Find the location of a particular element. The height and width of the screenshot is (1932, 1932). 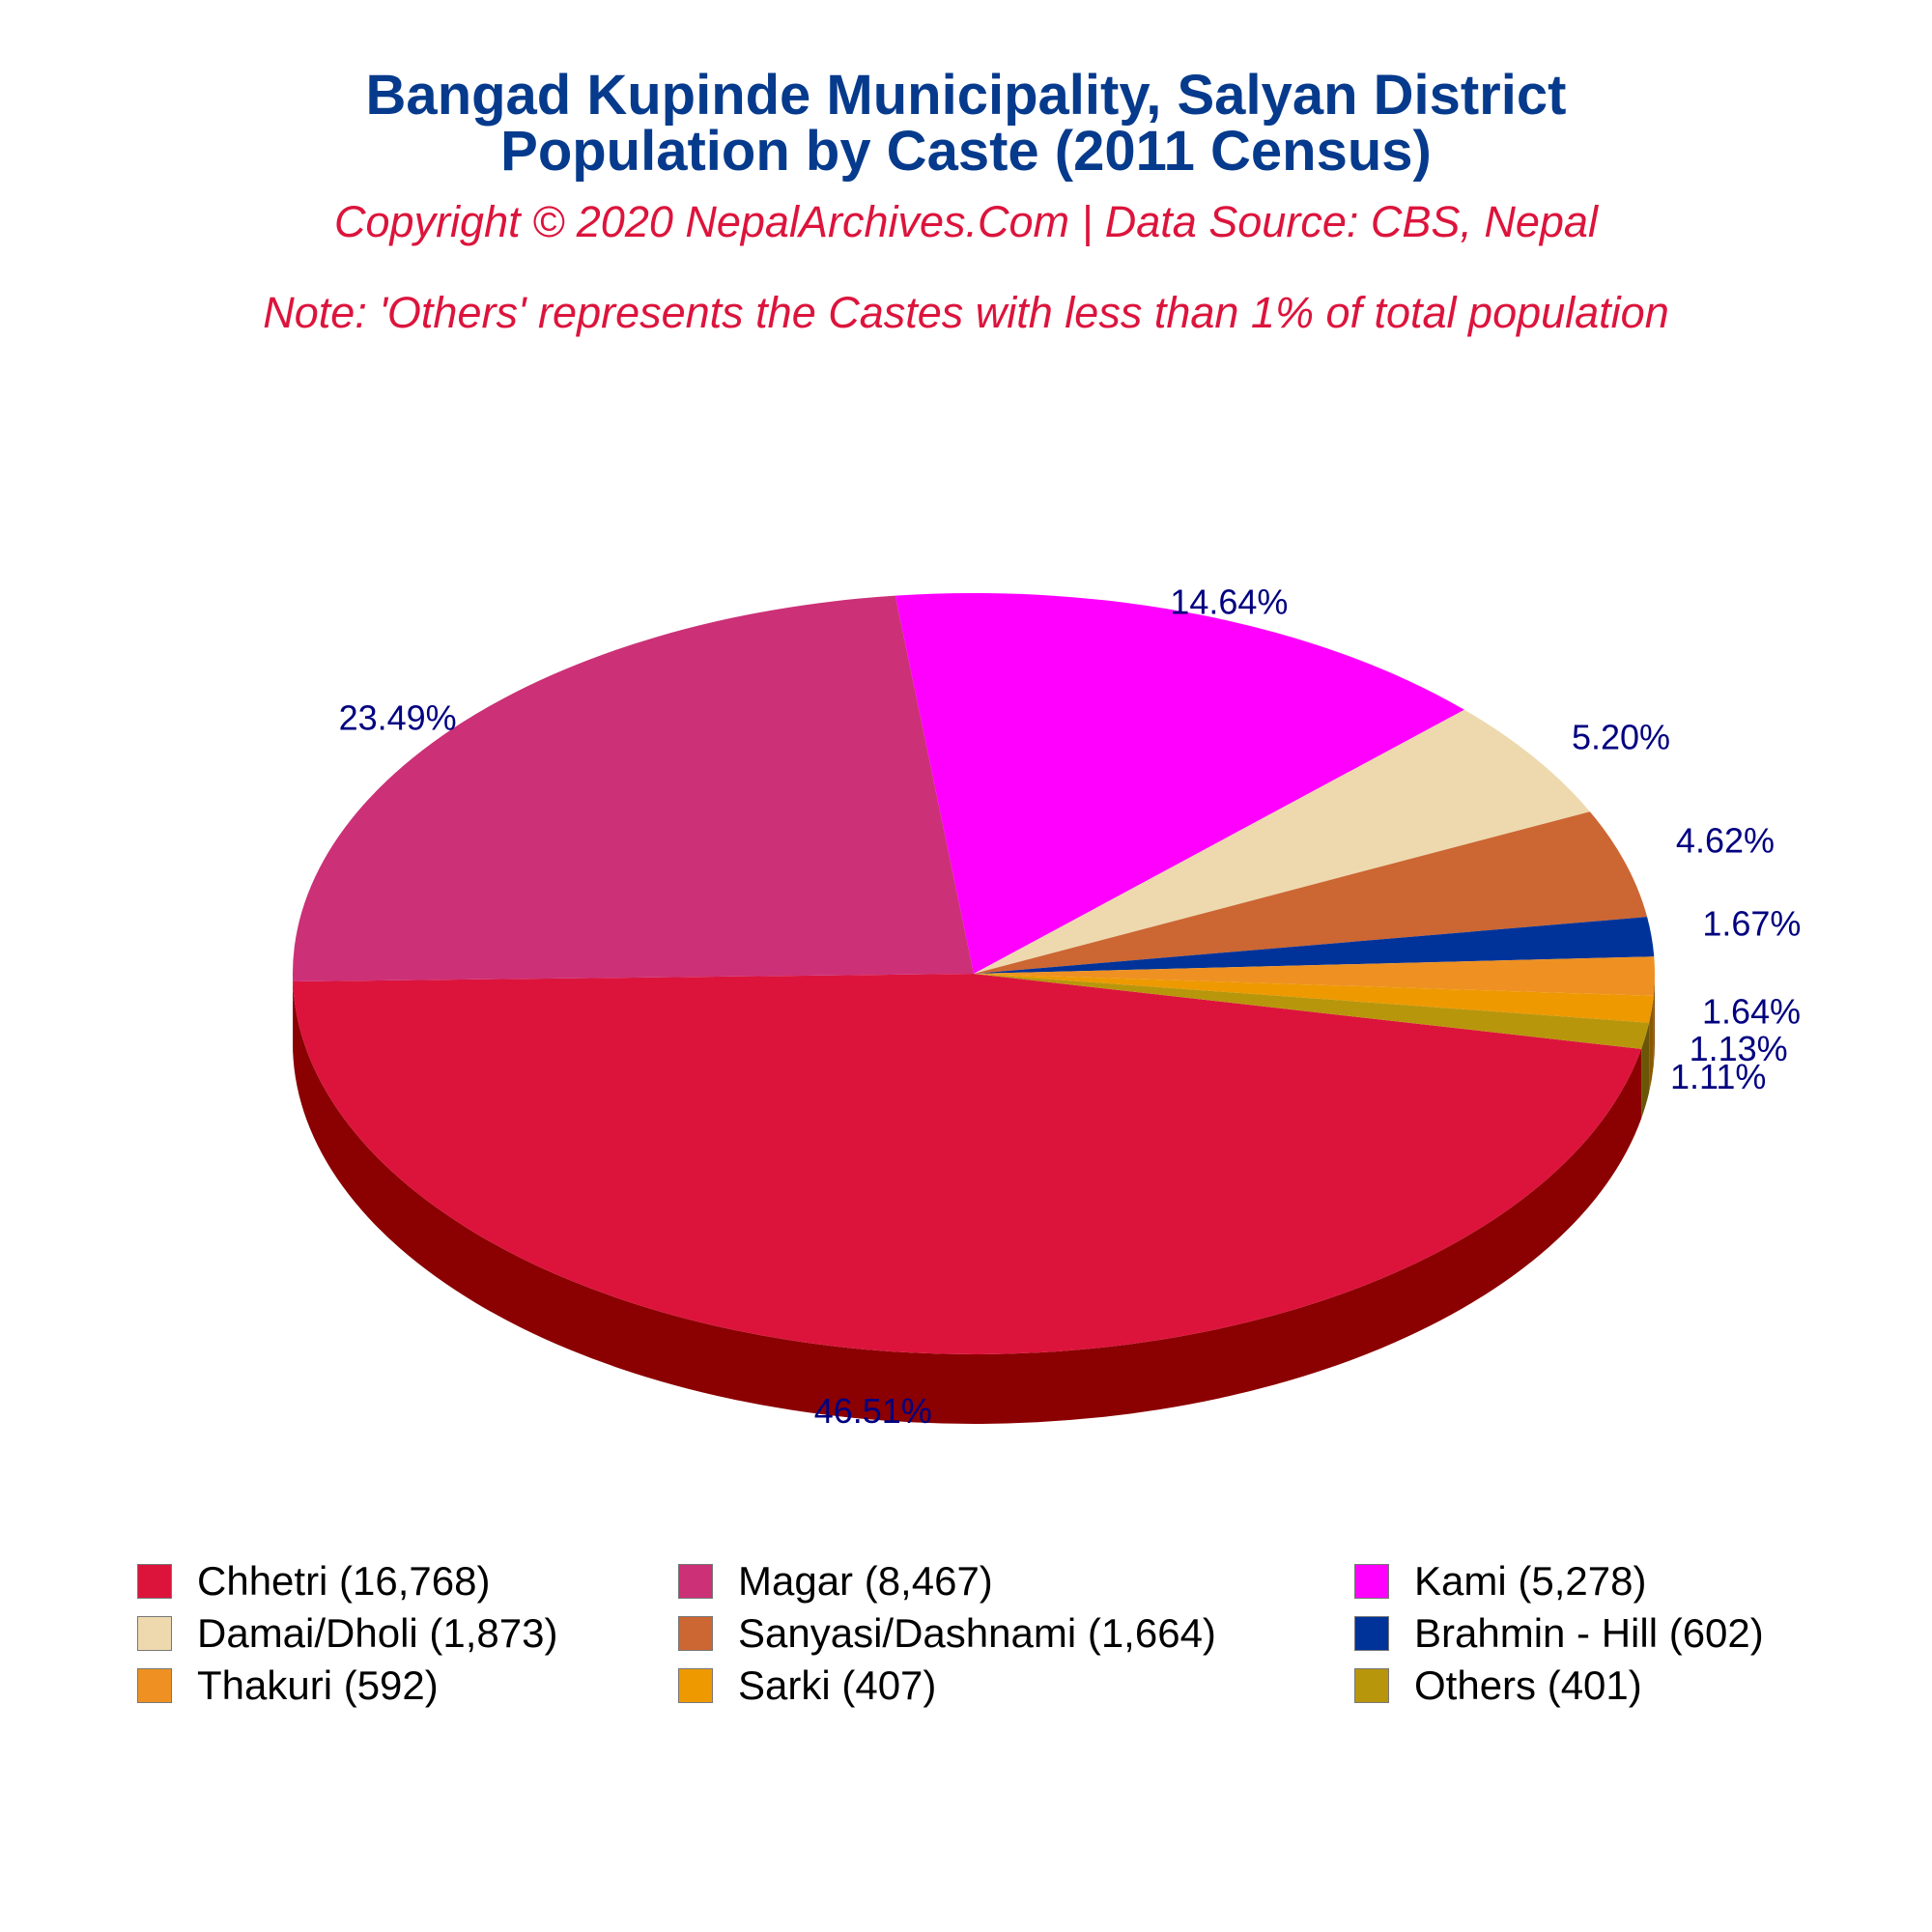

legend-swatch-kami is located at coordinates (1371, 1581).